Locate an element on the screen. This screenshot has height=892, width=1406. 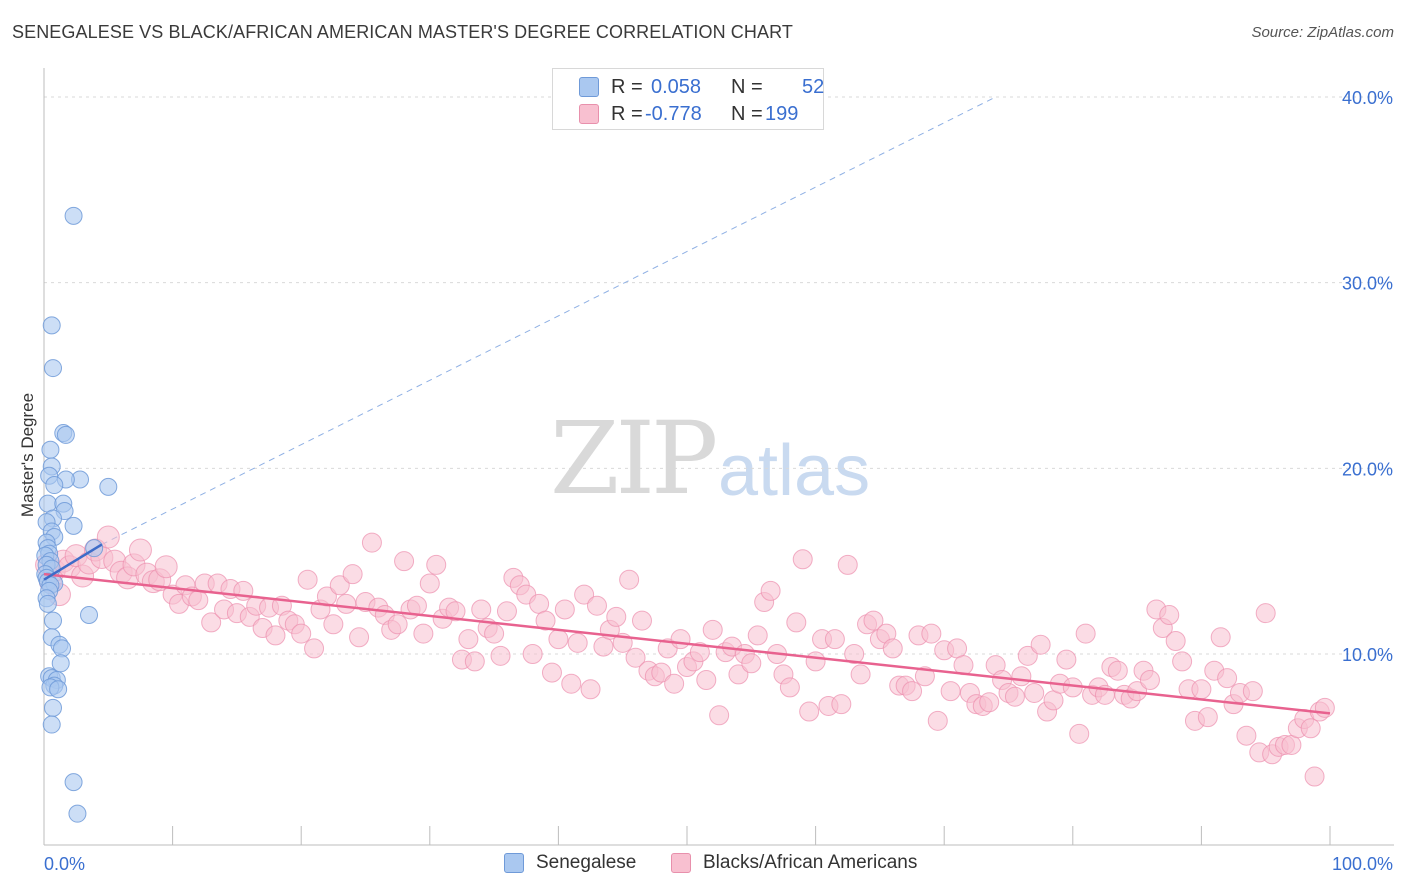
x-tick-label: 0.0% is located at coordinates (64, 864).